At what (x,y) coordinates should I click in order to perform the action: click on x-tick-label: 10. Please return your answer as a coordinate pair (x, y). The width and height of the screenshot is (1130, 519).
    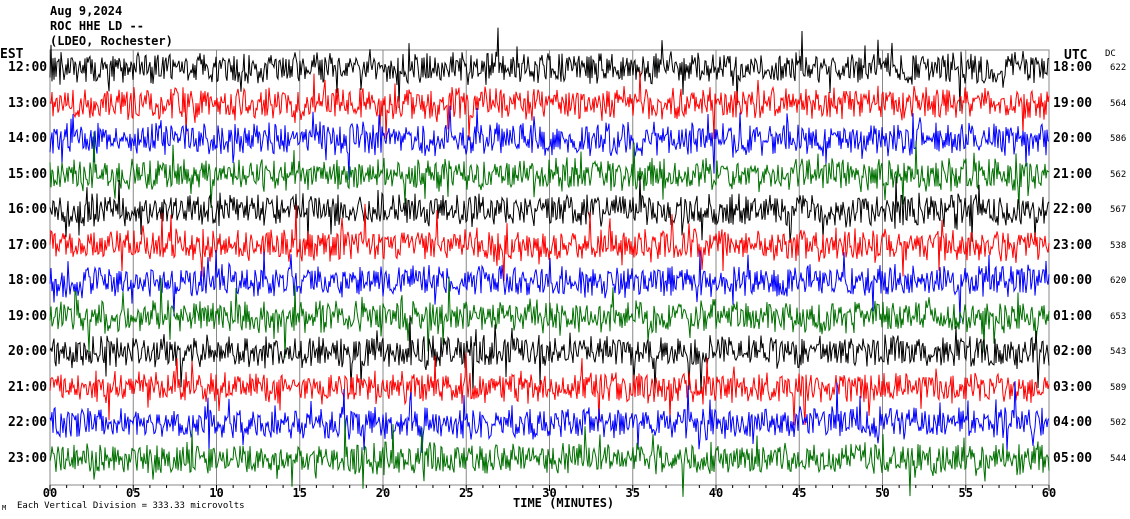
    Looking at the image, I should click on (216, 493).